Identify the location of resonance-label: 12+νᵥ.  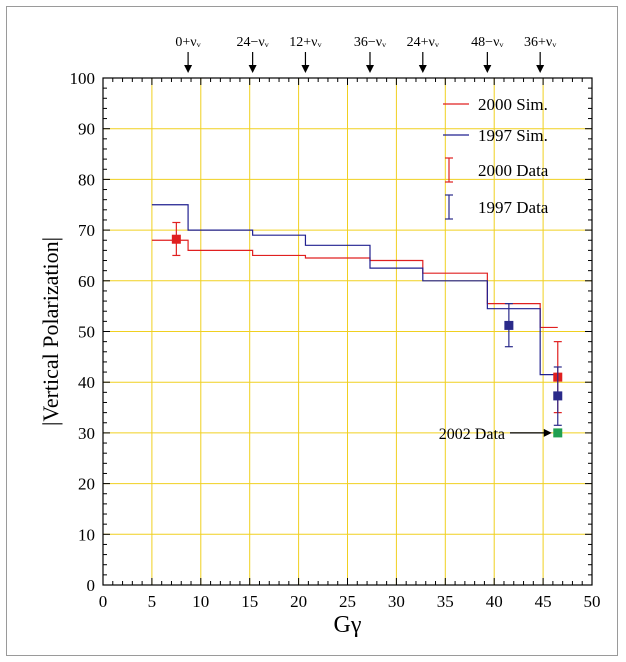
(305, 42).